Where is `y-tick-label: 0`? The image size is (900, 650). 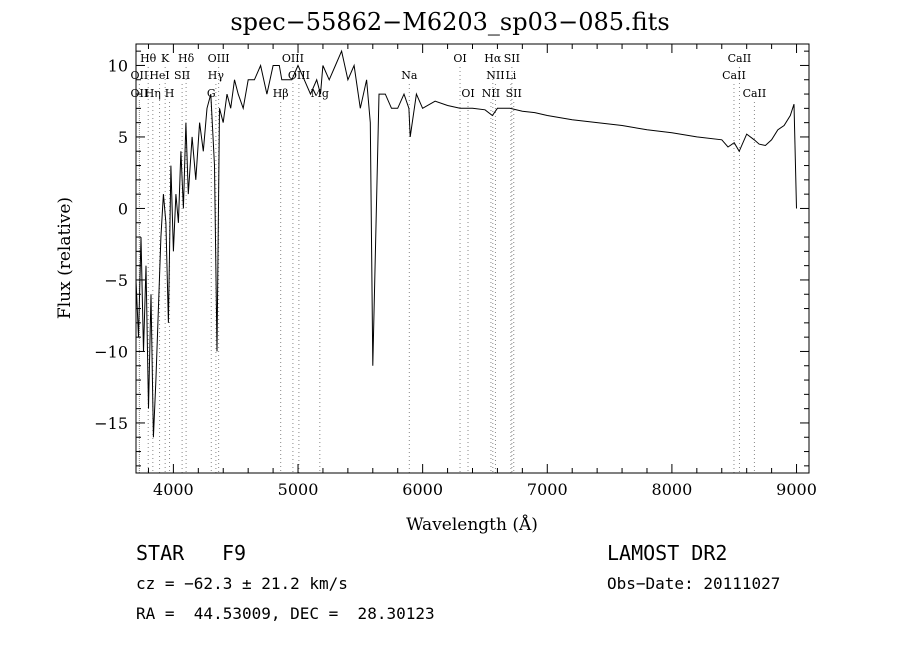
y-tick-label: 0 is located at coordinates (123, 208).